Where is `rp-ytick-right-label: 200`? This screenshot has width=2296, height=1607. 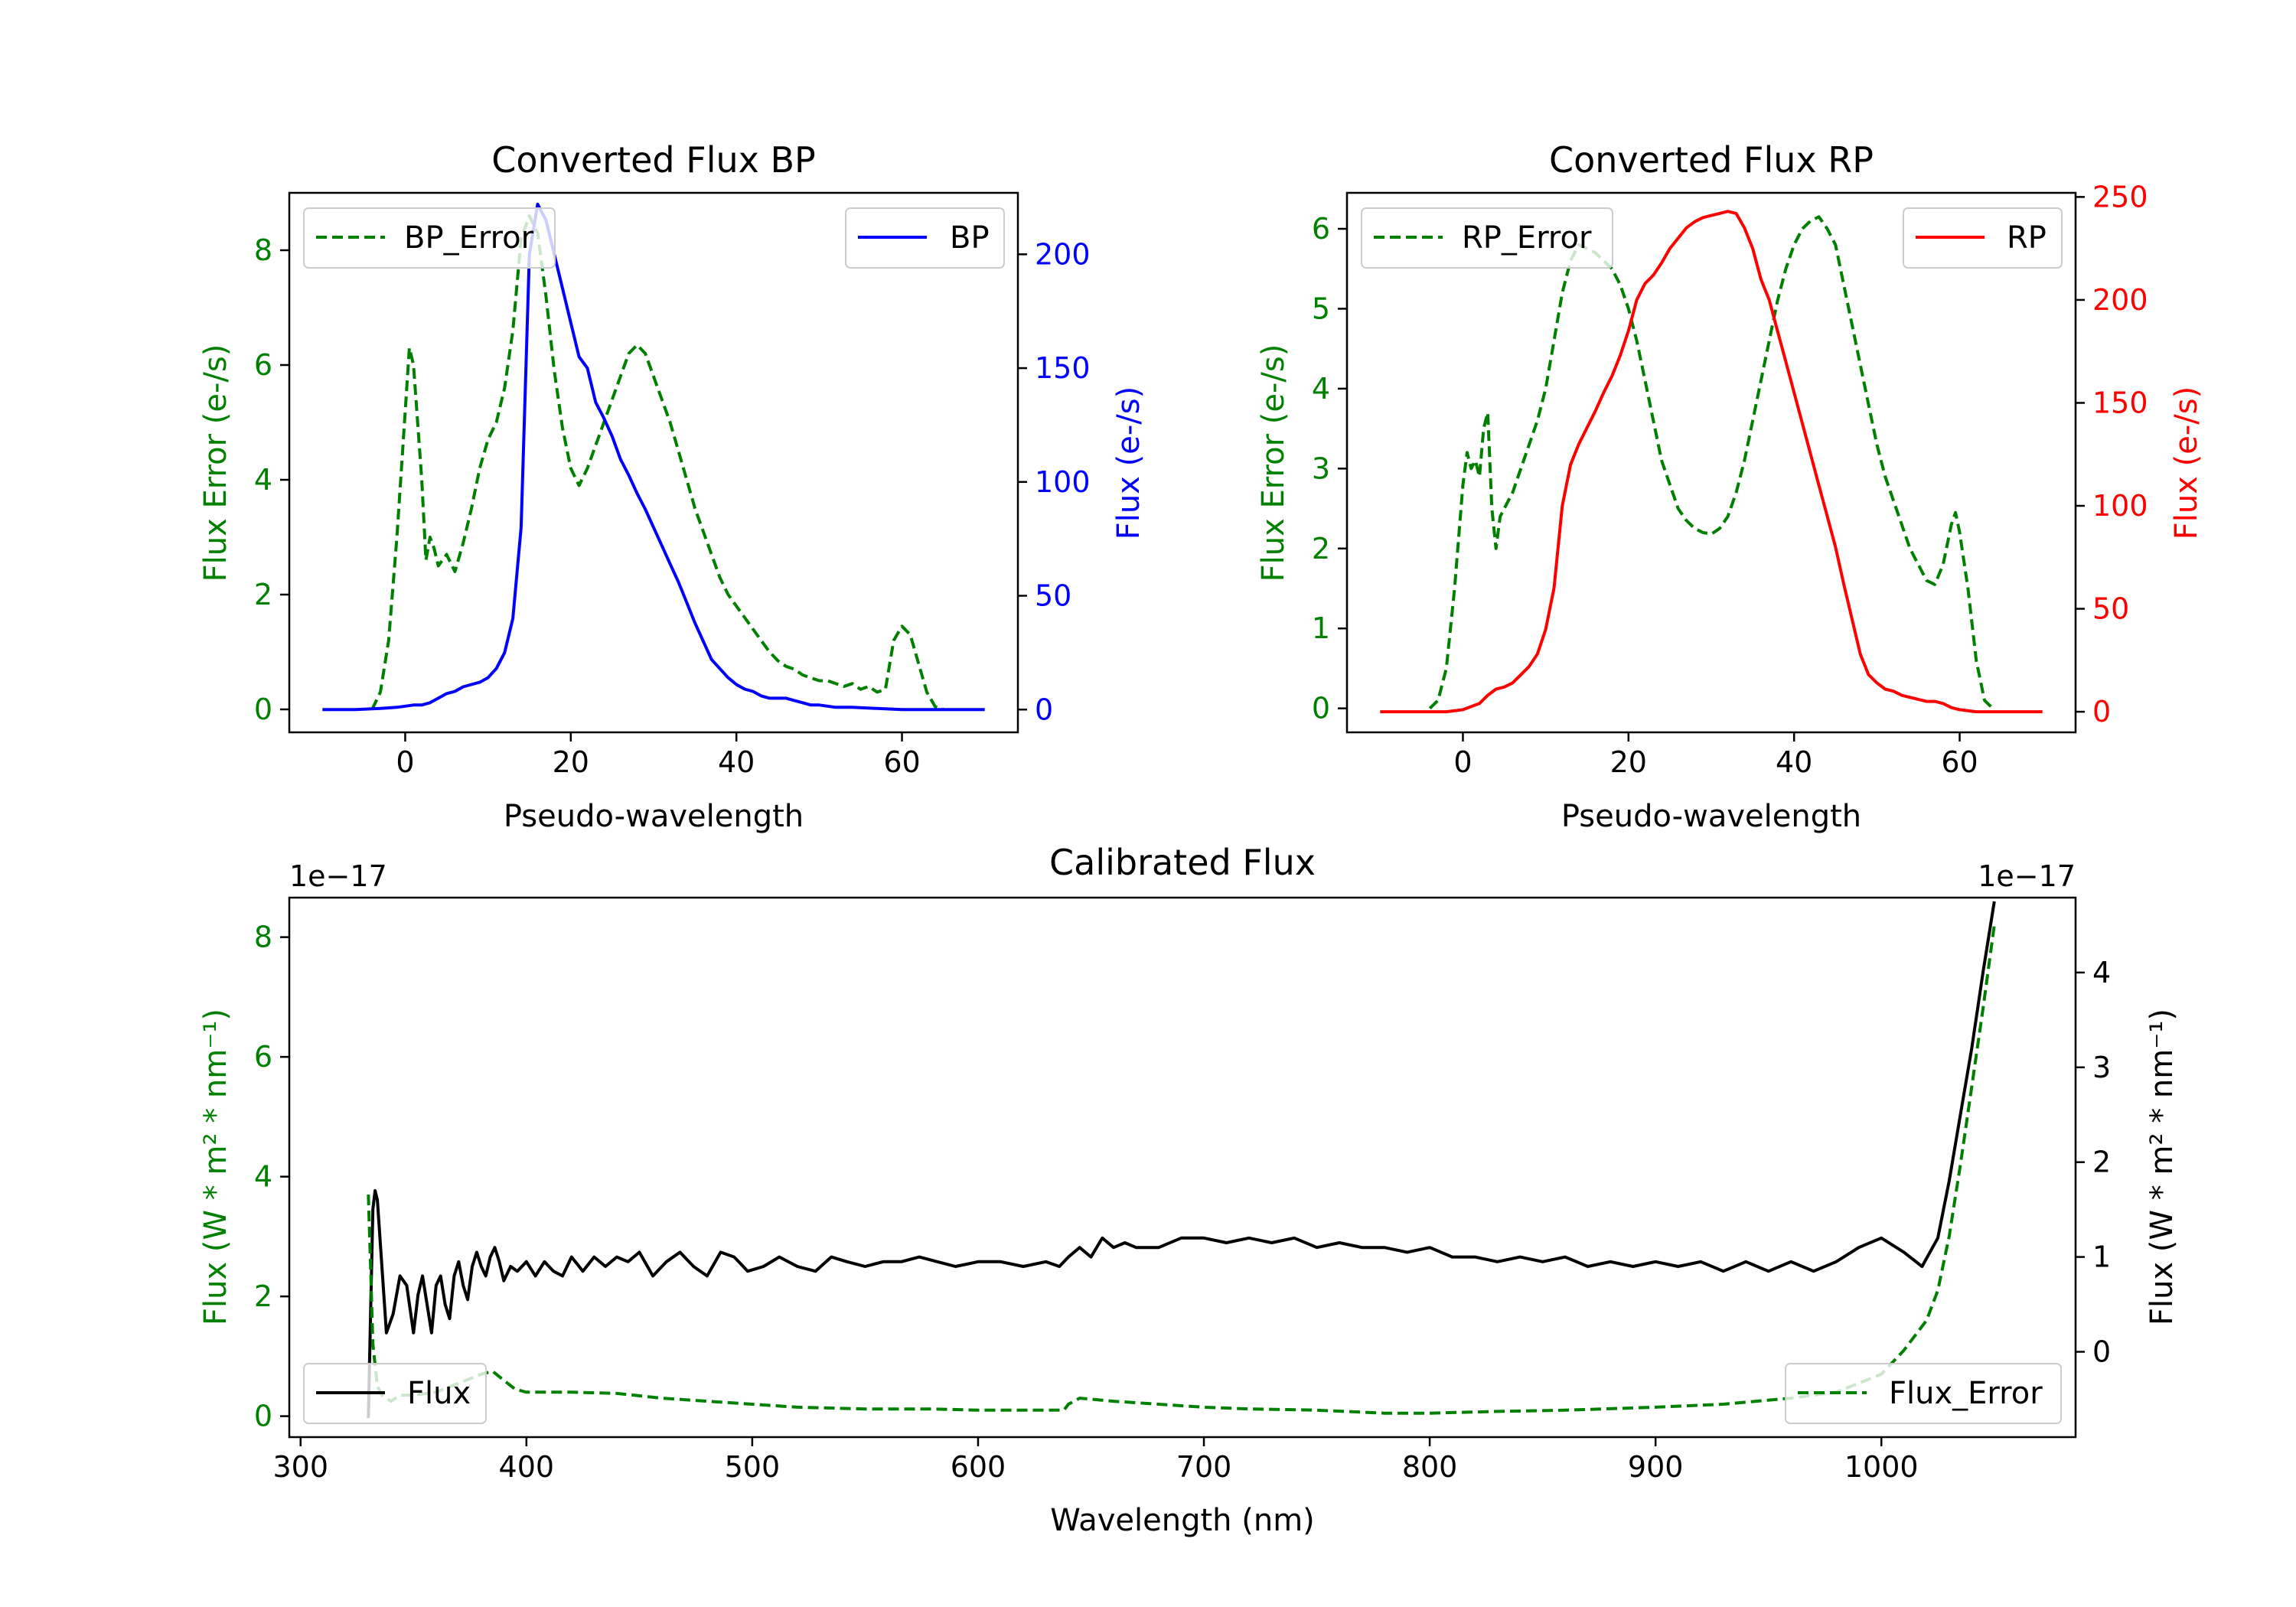 rp-ytick-right-label: 200 is located at coordinates (2120, 300).